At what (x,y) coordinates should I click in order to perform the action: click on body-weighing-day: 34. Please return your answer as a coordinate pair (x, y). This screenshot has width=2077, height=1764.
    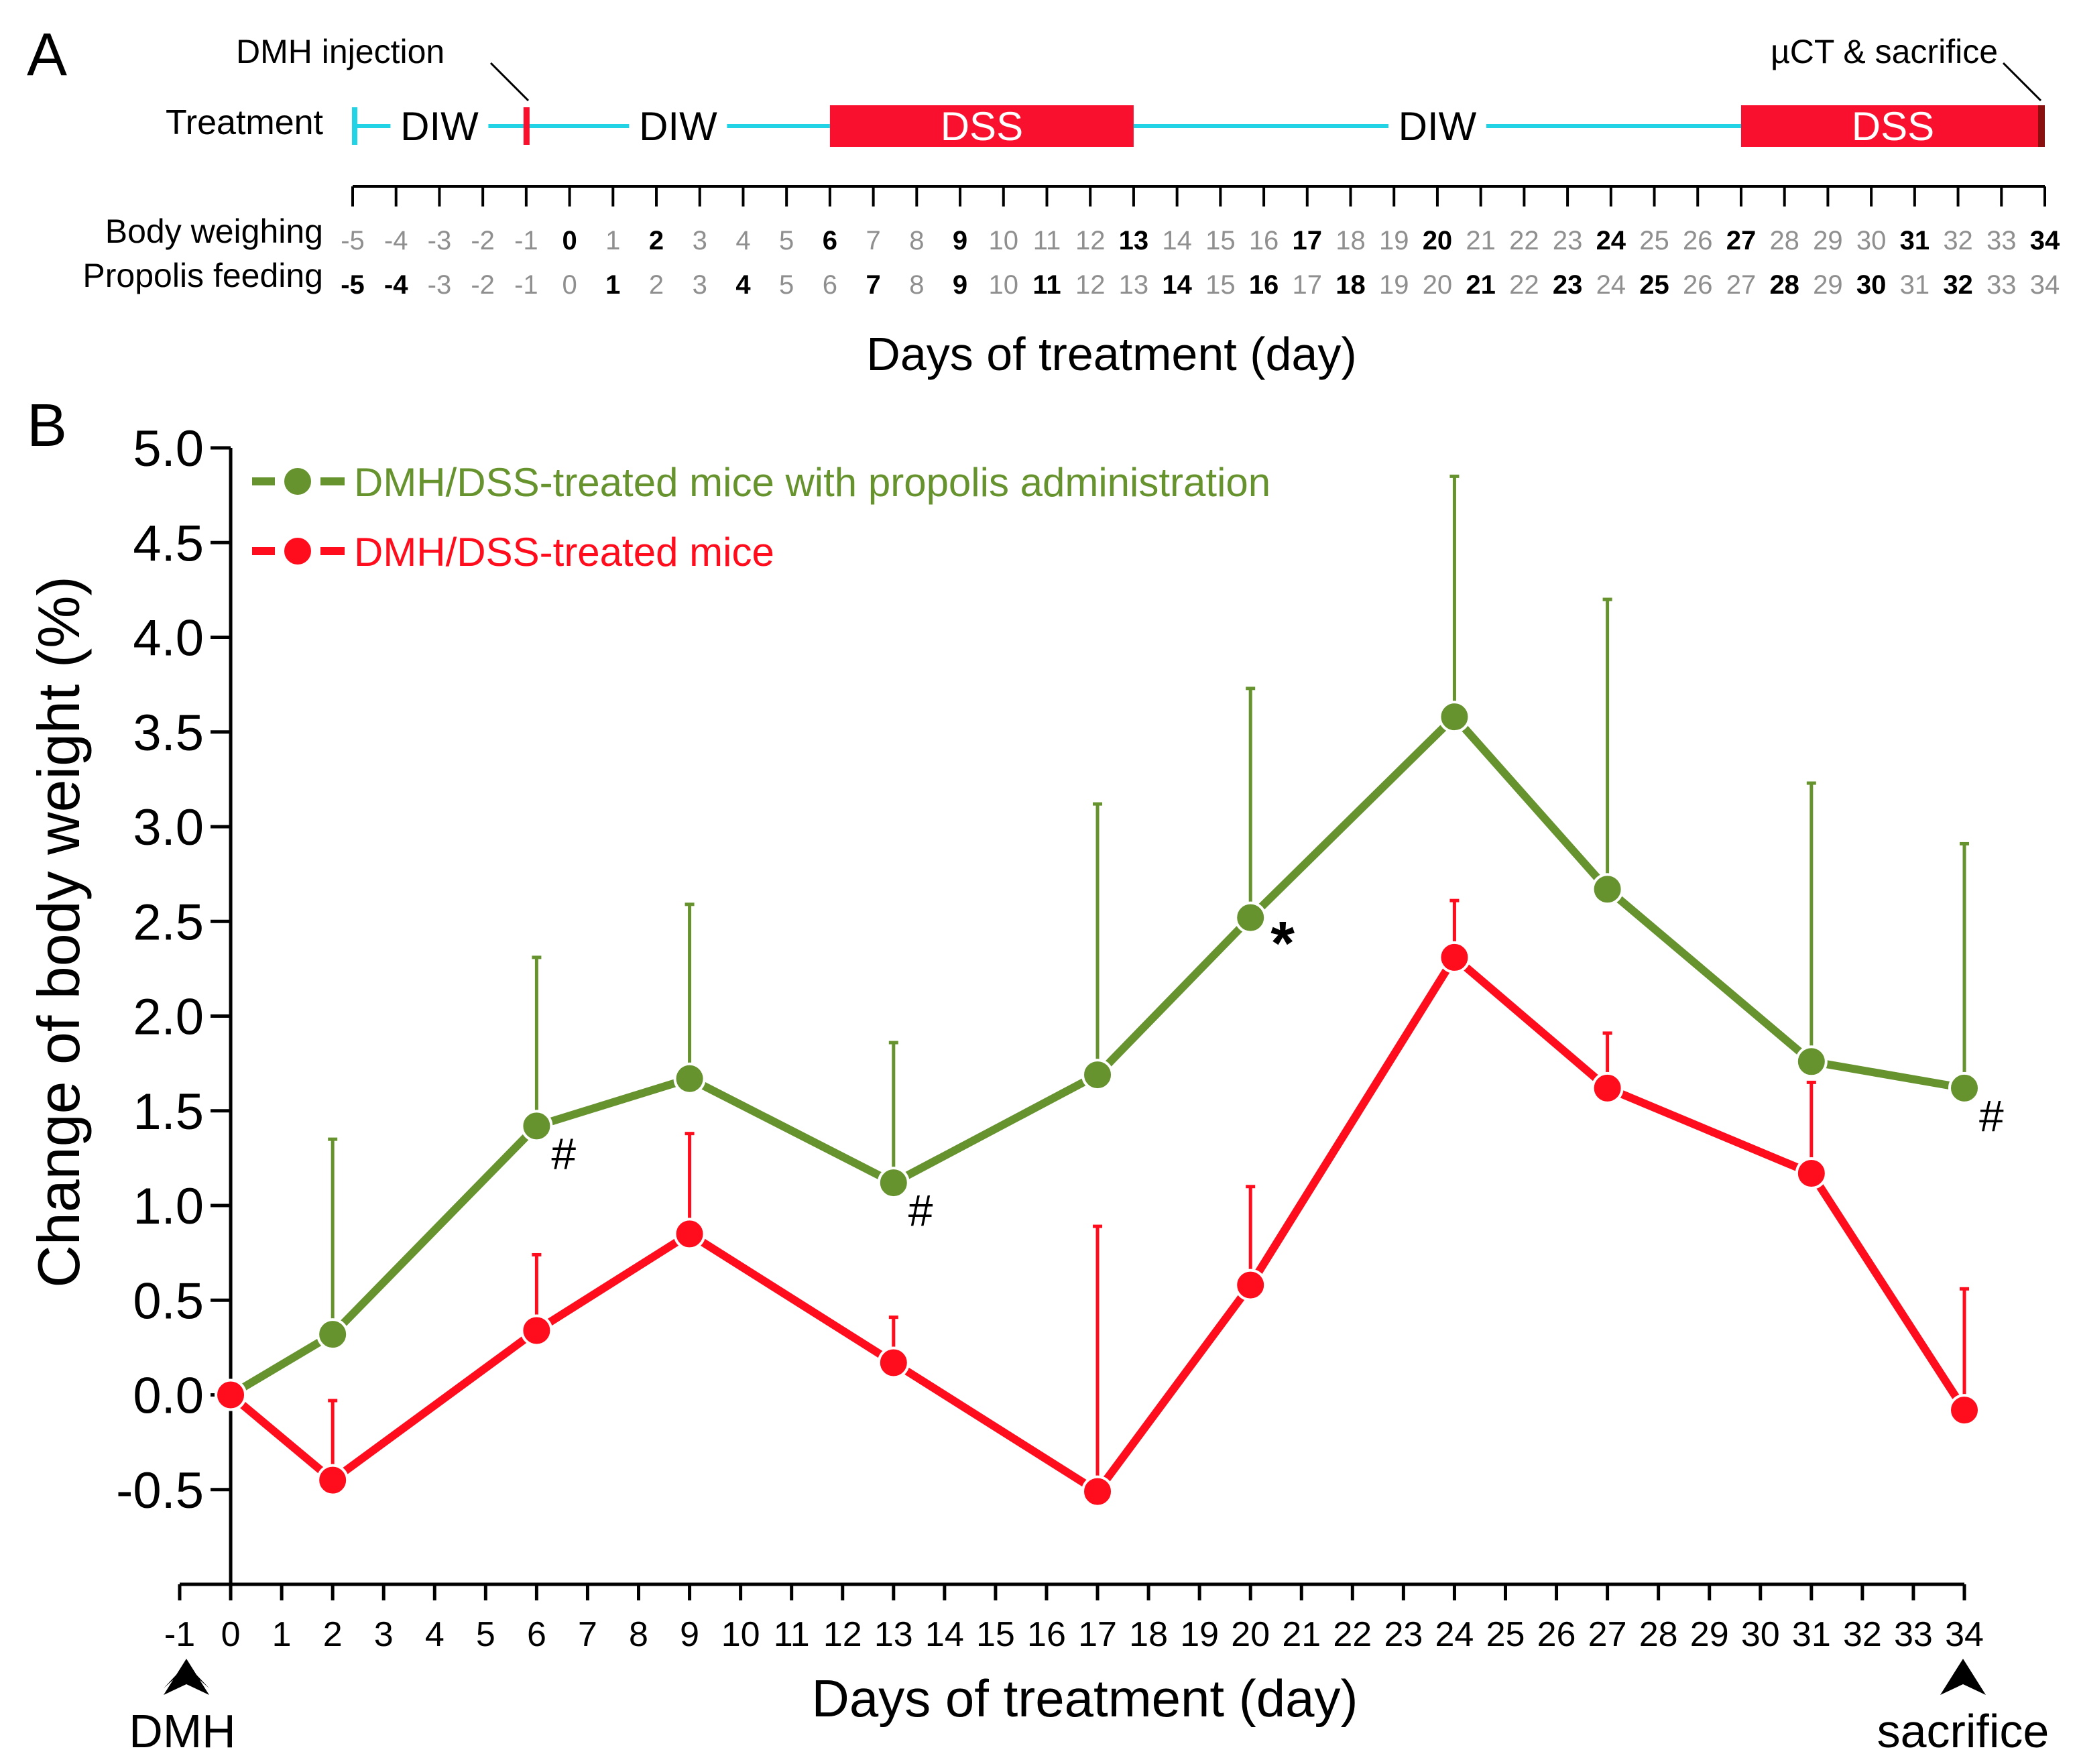
    Looking at the image, I should click on (2045, 240).